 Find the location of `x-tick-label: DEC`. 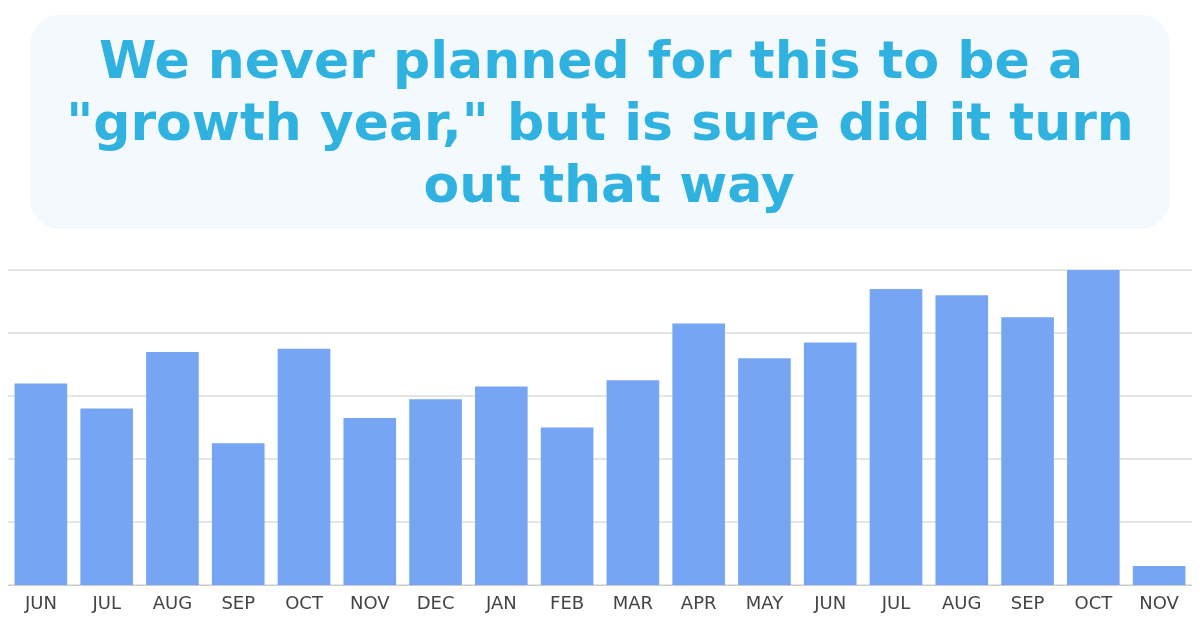

x-tick-label: DEC is located at coordinates (435, 602).